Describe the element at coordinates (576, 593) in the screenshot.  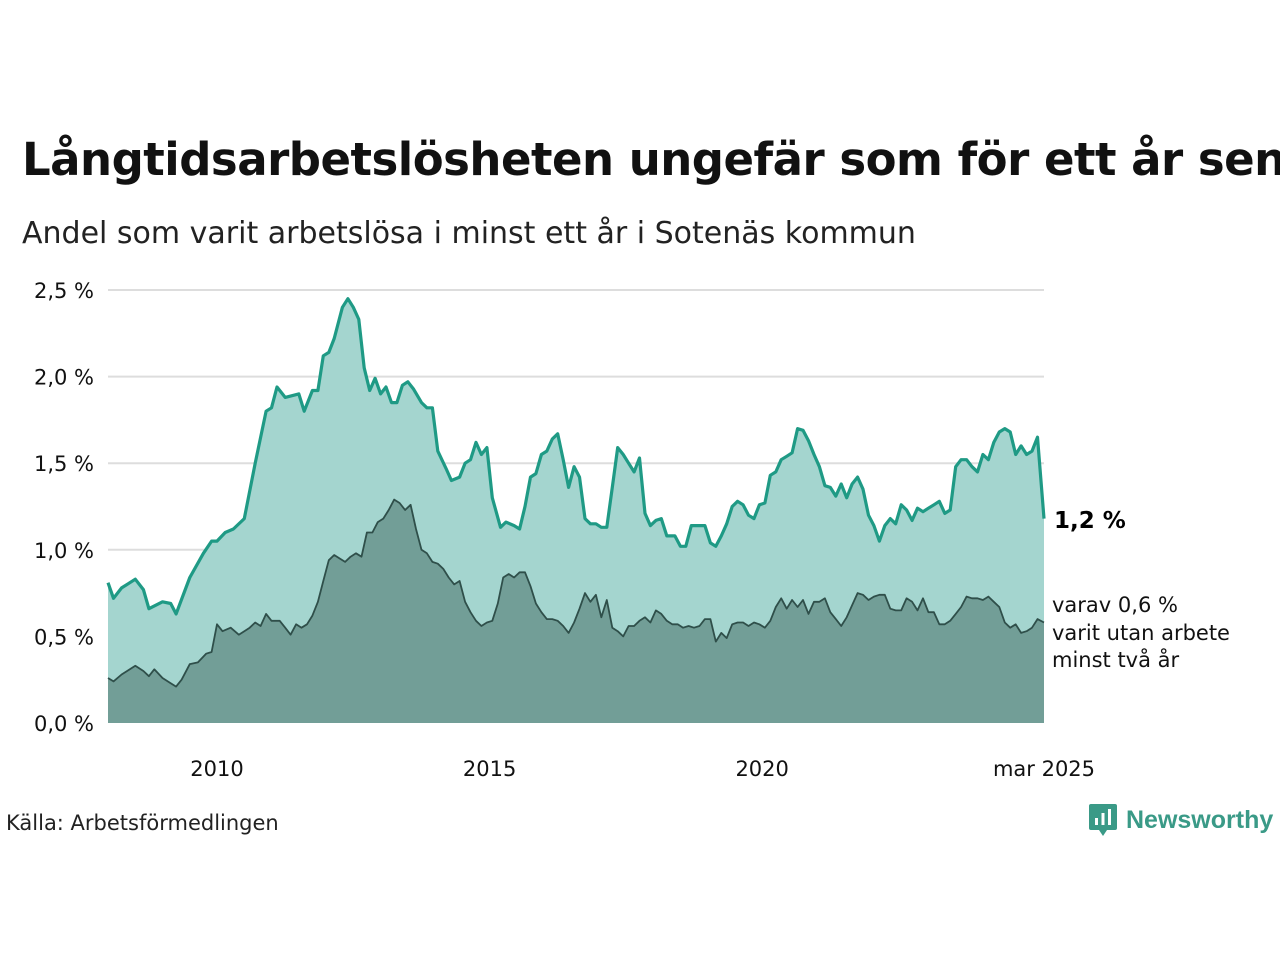
I see `series-2-line` at that location.